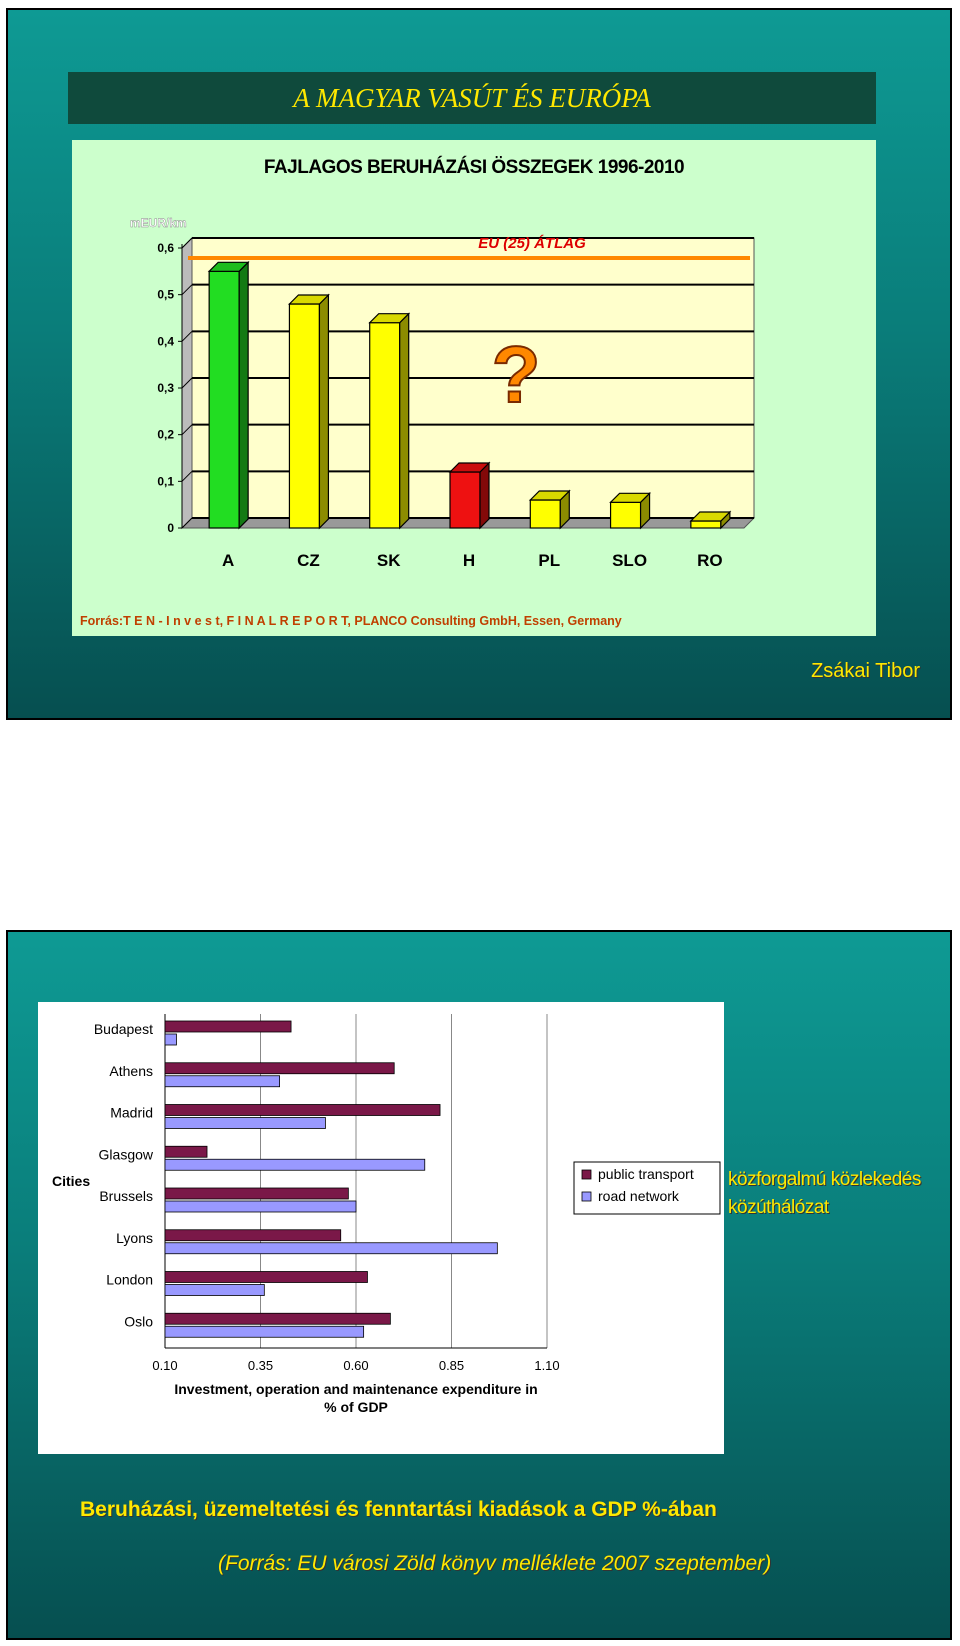  I want to click on y-tick-label: Brussels, so click(126, 1196).